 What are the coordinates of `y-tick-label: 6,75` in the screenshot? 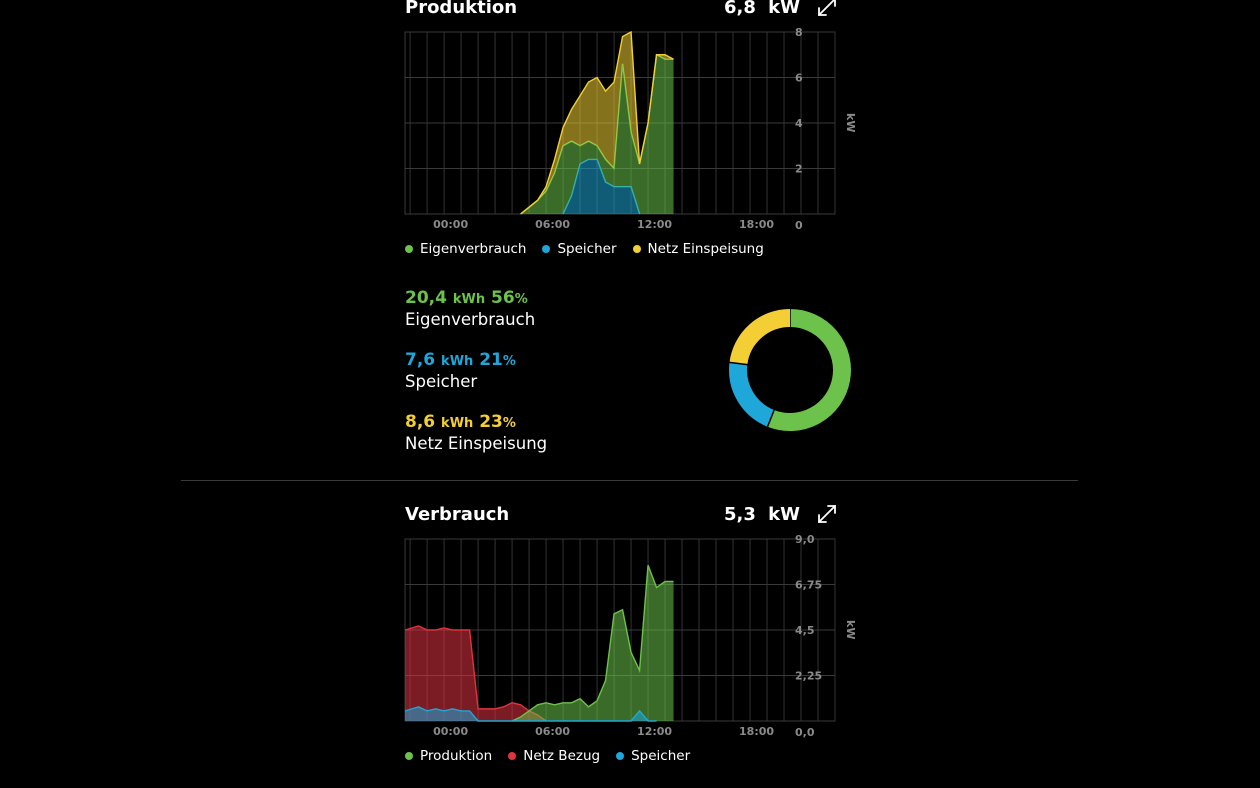 It's located at (808, 585).